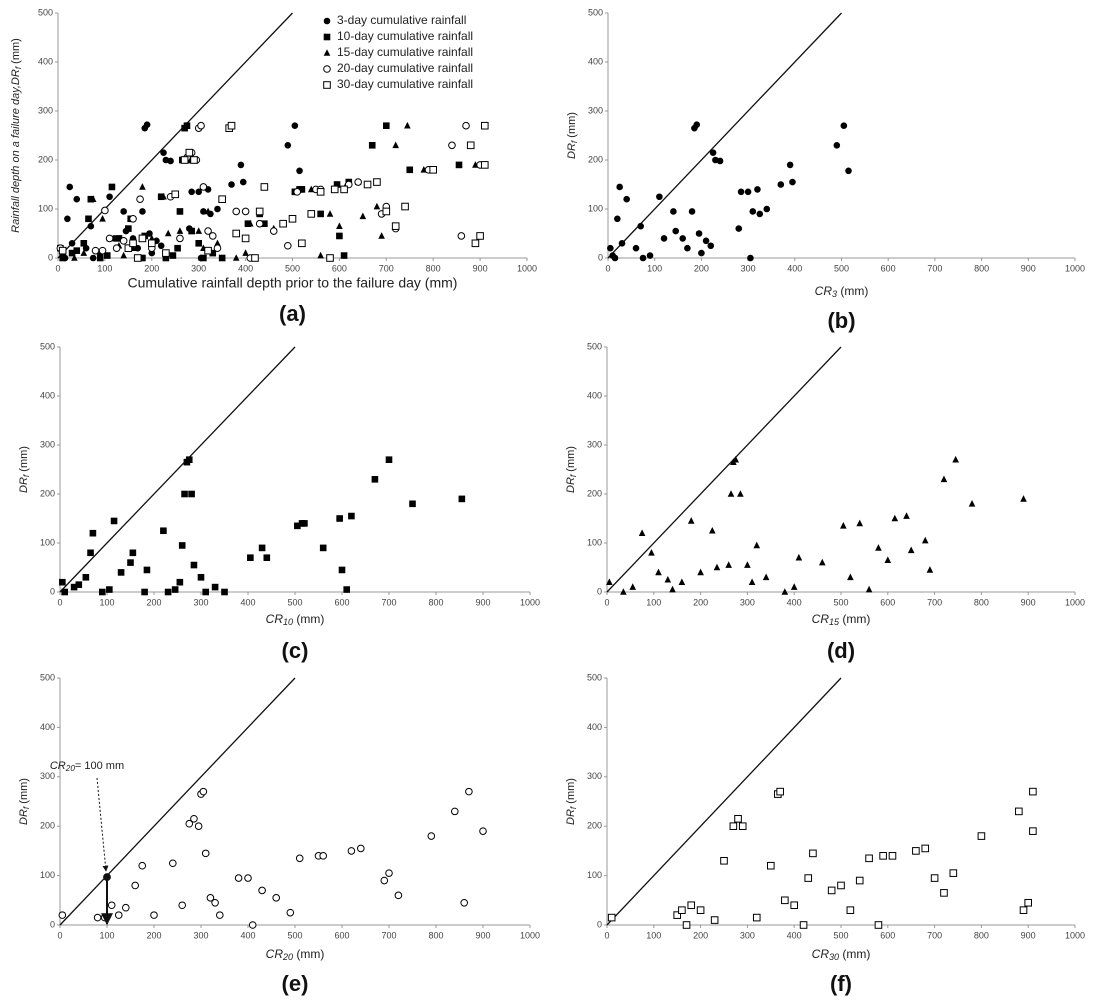  What do you see at coordinates (295, 983) in the screenshot?
I see `panel-label: (e)` at bounding box center [295, 983].